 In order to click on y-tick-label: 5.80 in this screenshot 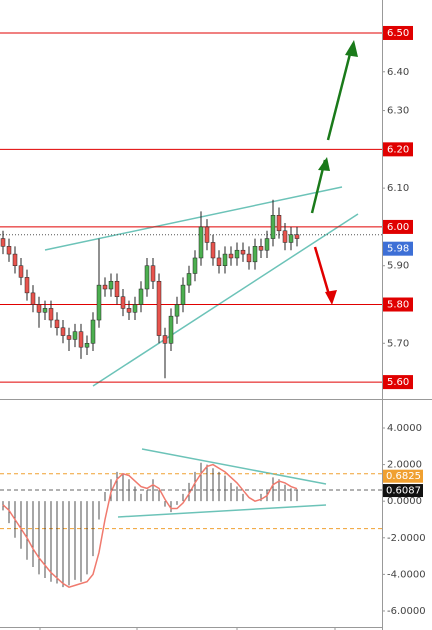, I will do `click(398, 305)`.